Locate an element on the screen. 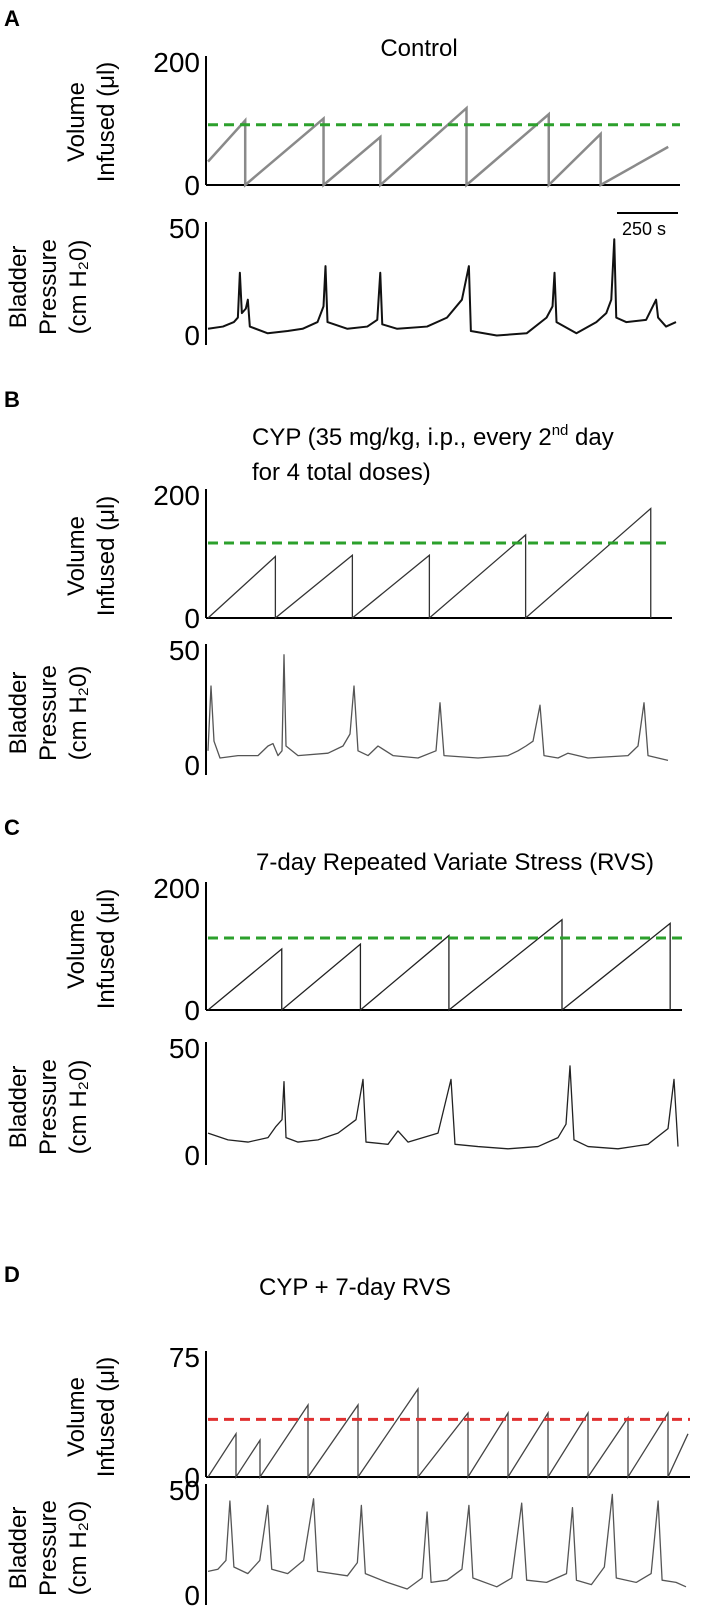  scale-bar-label: 250 s is located at coordinates (644, 229).